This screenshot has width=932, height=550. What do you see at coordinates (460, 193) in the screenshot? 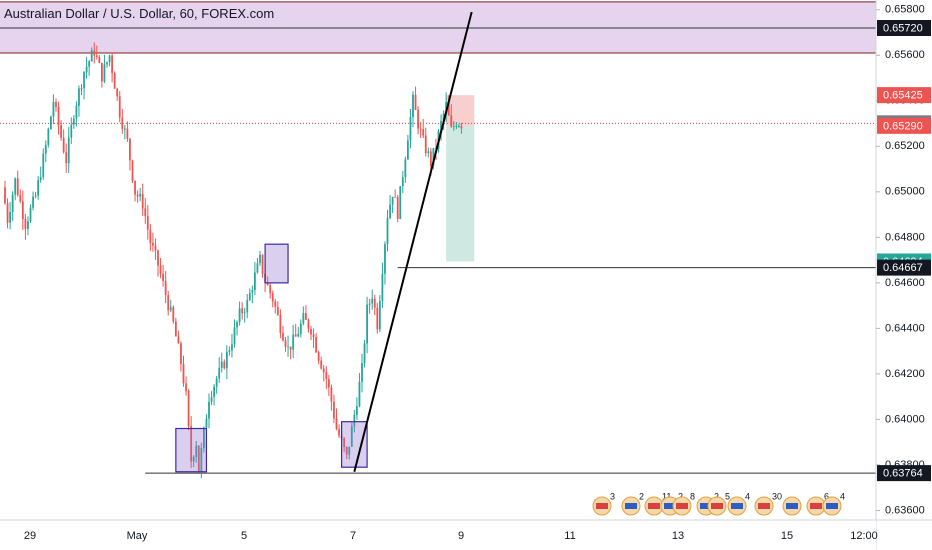
I see `take-profit-zone` at bounding box center [460, 193].